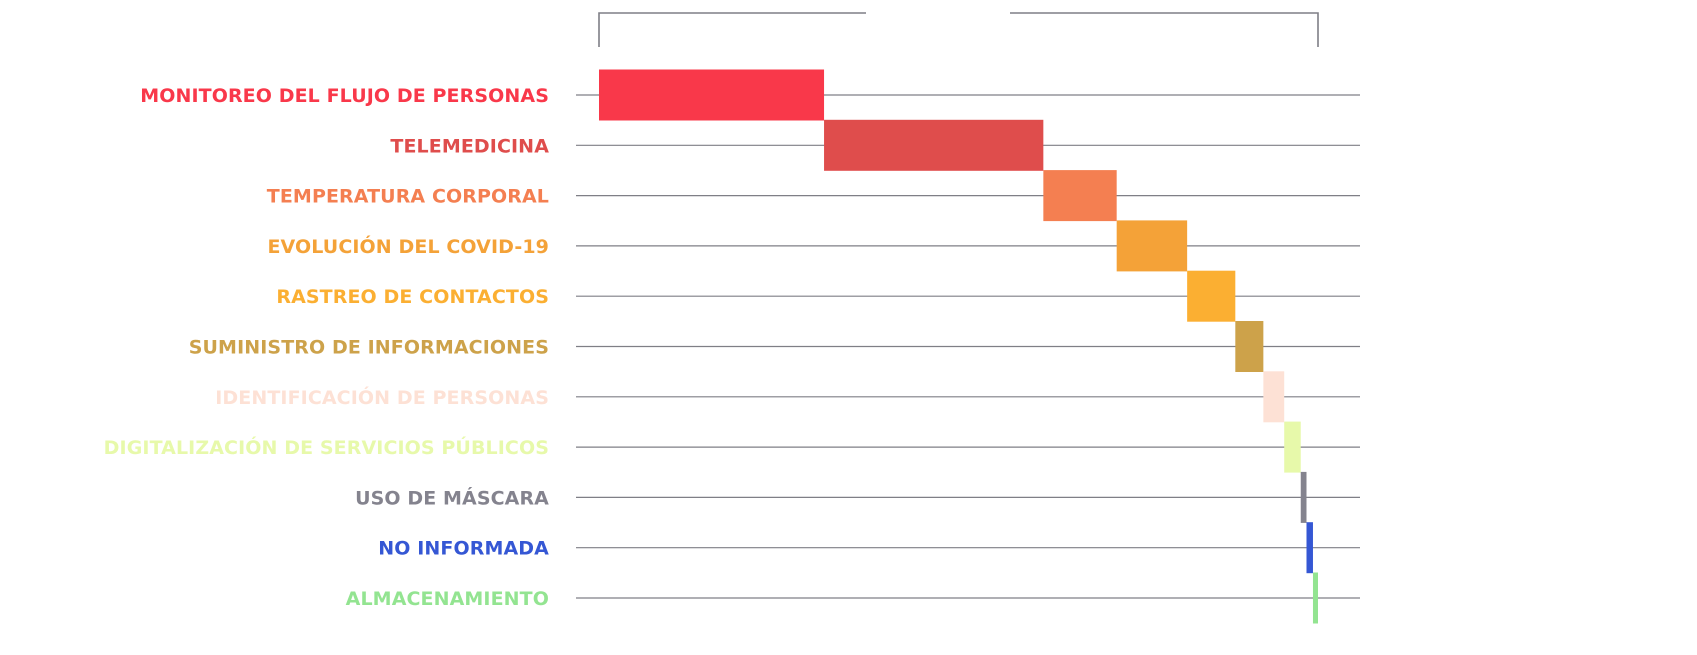 The height and width of the screenshot is (655, 1697). What do you see at coordinates (1249, 346) in the screenshot?
I see `bar-suministro-de-informaciones` at bounding box center [1249, 346].